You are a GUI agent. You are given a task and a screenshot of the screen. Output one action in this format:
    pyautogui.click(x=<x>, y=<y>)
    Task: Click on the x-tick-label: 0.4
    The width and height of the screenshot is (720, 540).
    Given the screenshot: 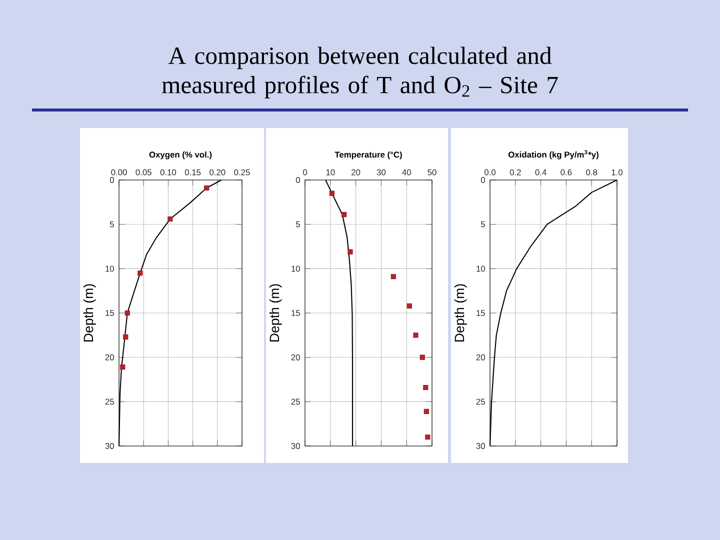 What is the action you would take?
    pyautogui.click(x=540, y=172)
    